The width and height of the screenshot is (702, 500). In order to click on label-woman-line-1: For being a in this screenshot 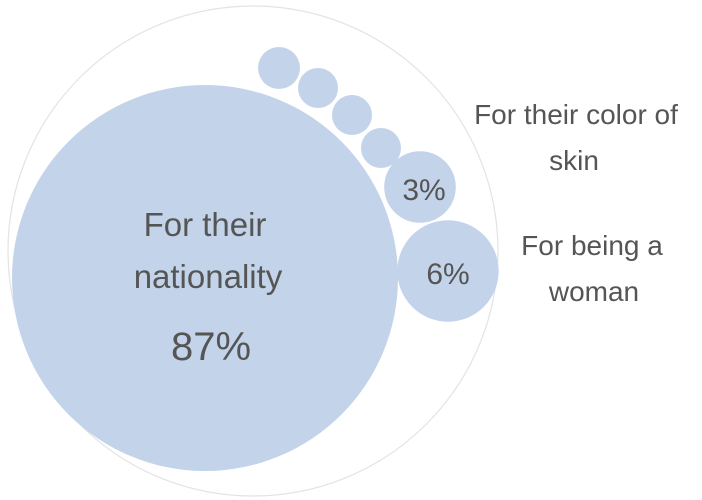, I will do `click(592, 245)`.